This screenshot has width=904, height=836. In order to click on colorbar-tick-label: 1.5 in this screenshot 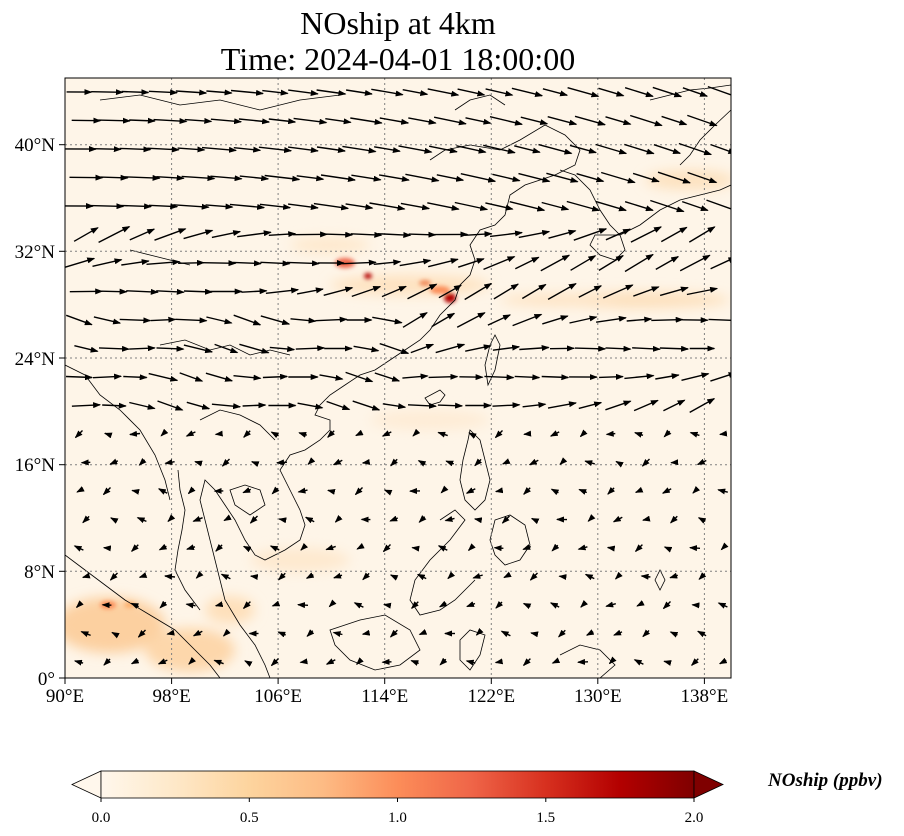, I will do `click(545, 818)`.